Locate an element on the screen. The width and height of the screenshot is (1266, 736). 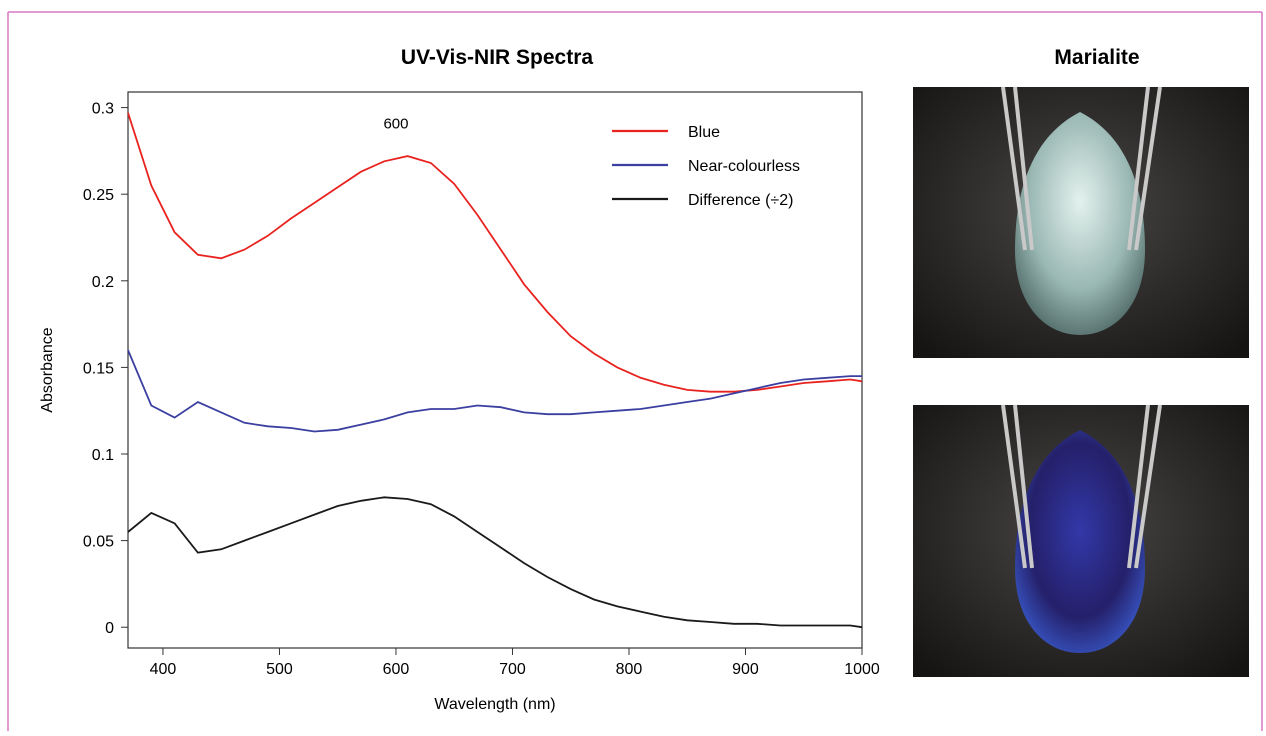
x-tick-label: 600 is located at coordinates (396, 669).